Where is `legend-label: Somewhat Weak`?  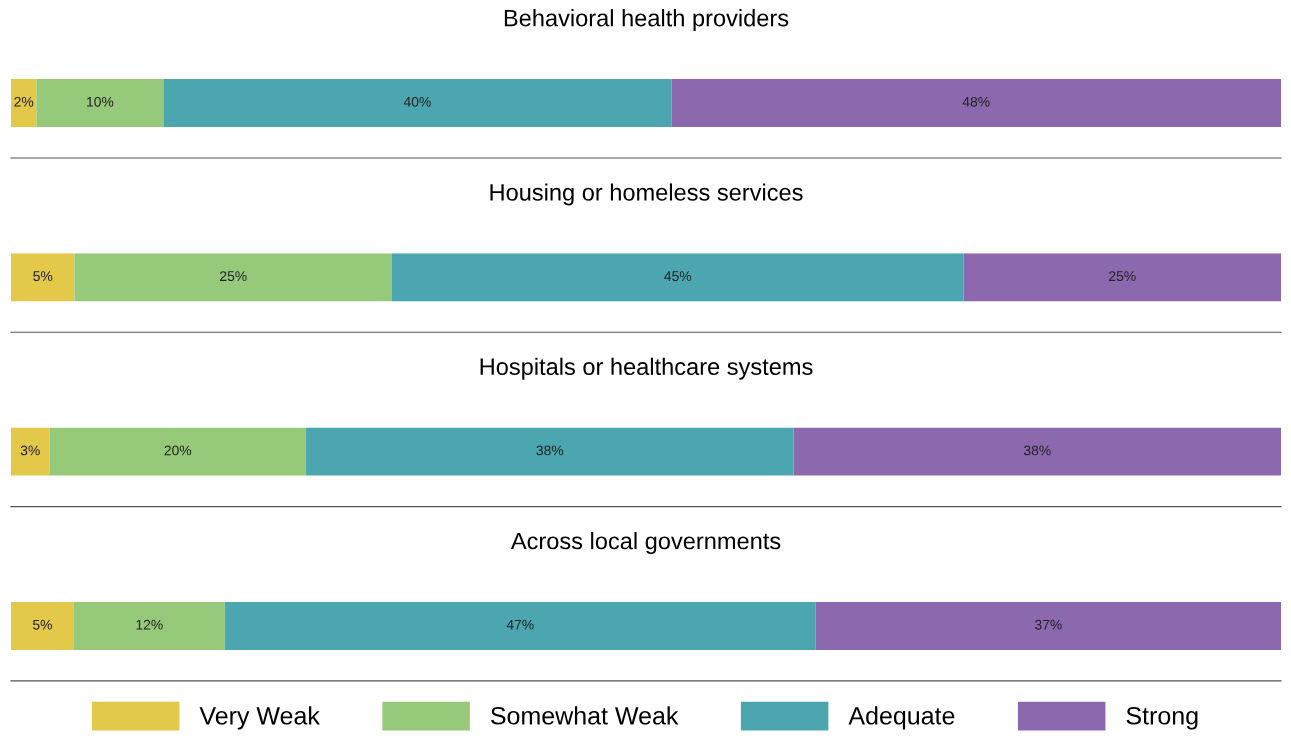 legend-label: Somewhat Weak is located at coordinates (585, 715).